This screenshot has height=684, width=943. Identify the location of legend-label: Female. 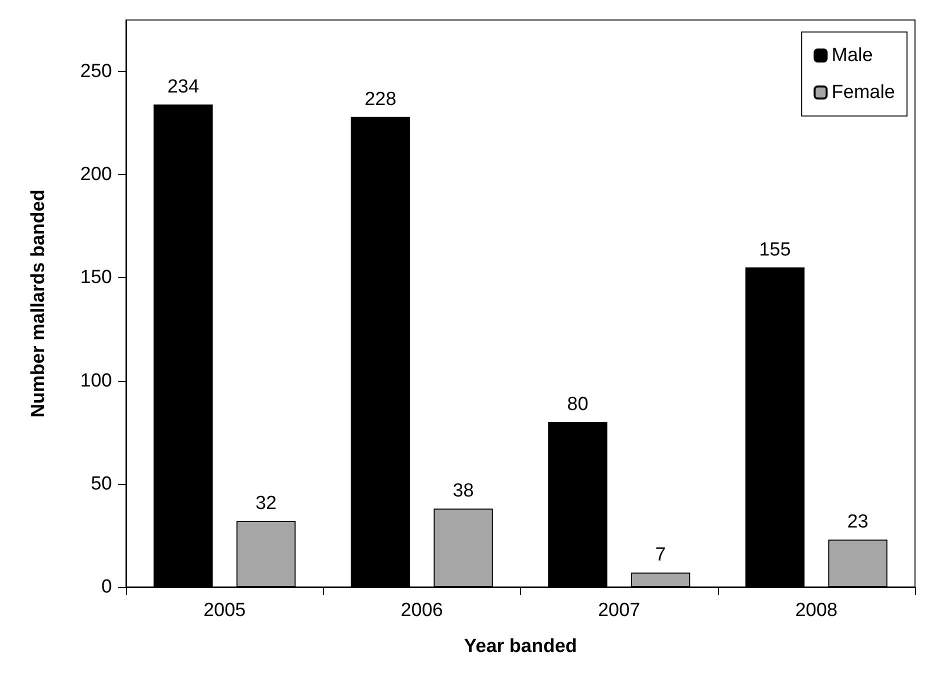
(864, 92).